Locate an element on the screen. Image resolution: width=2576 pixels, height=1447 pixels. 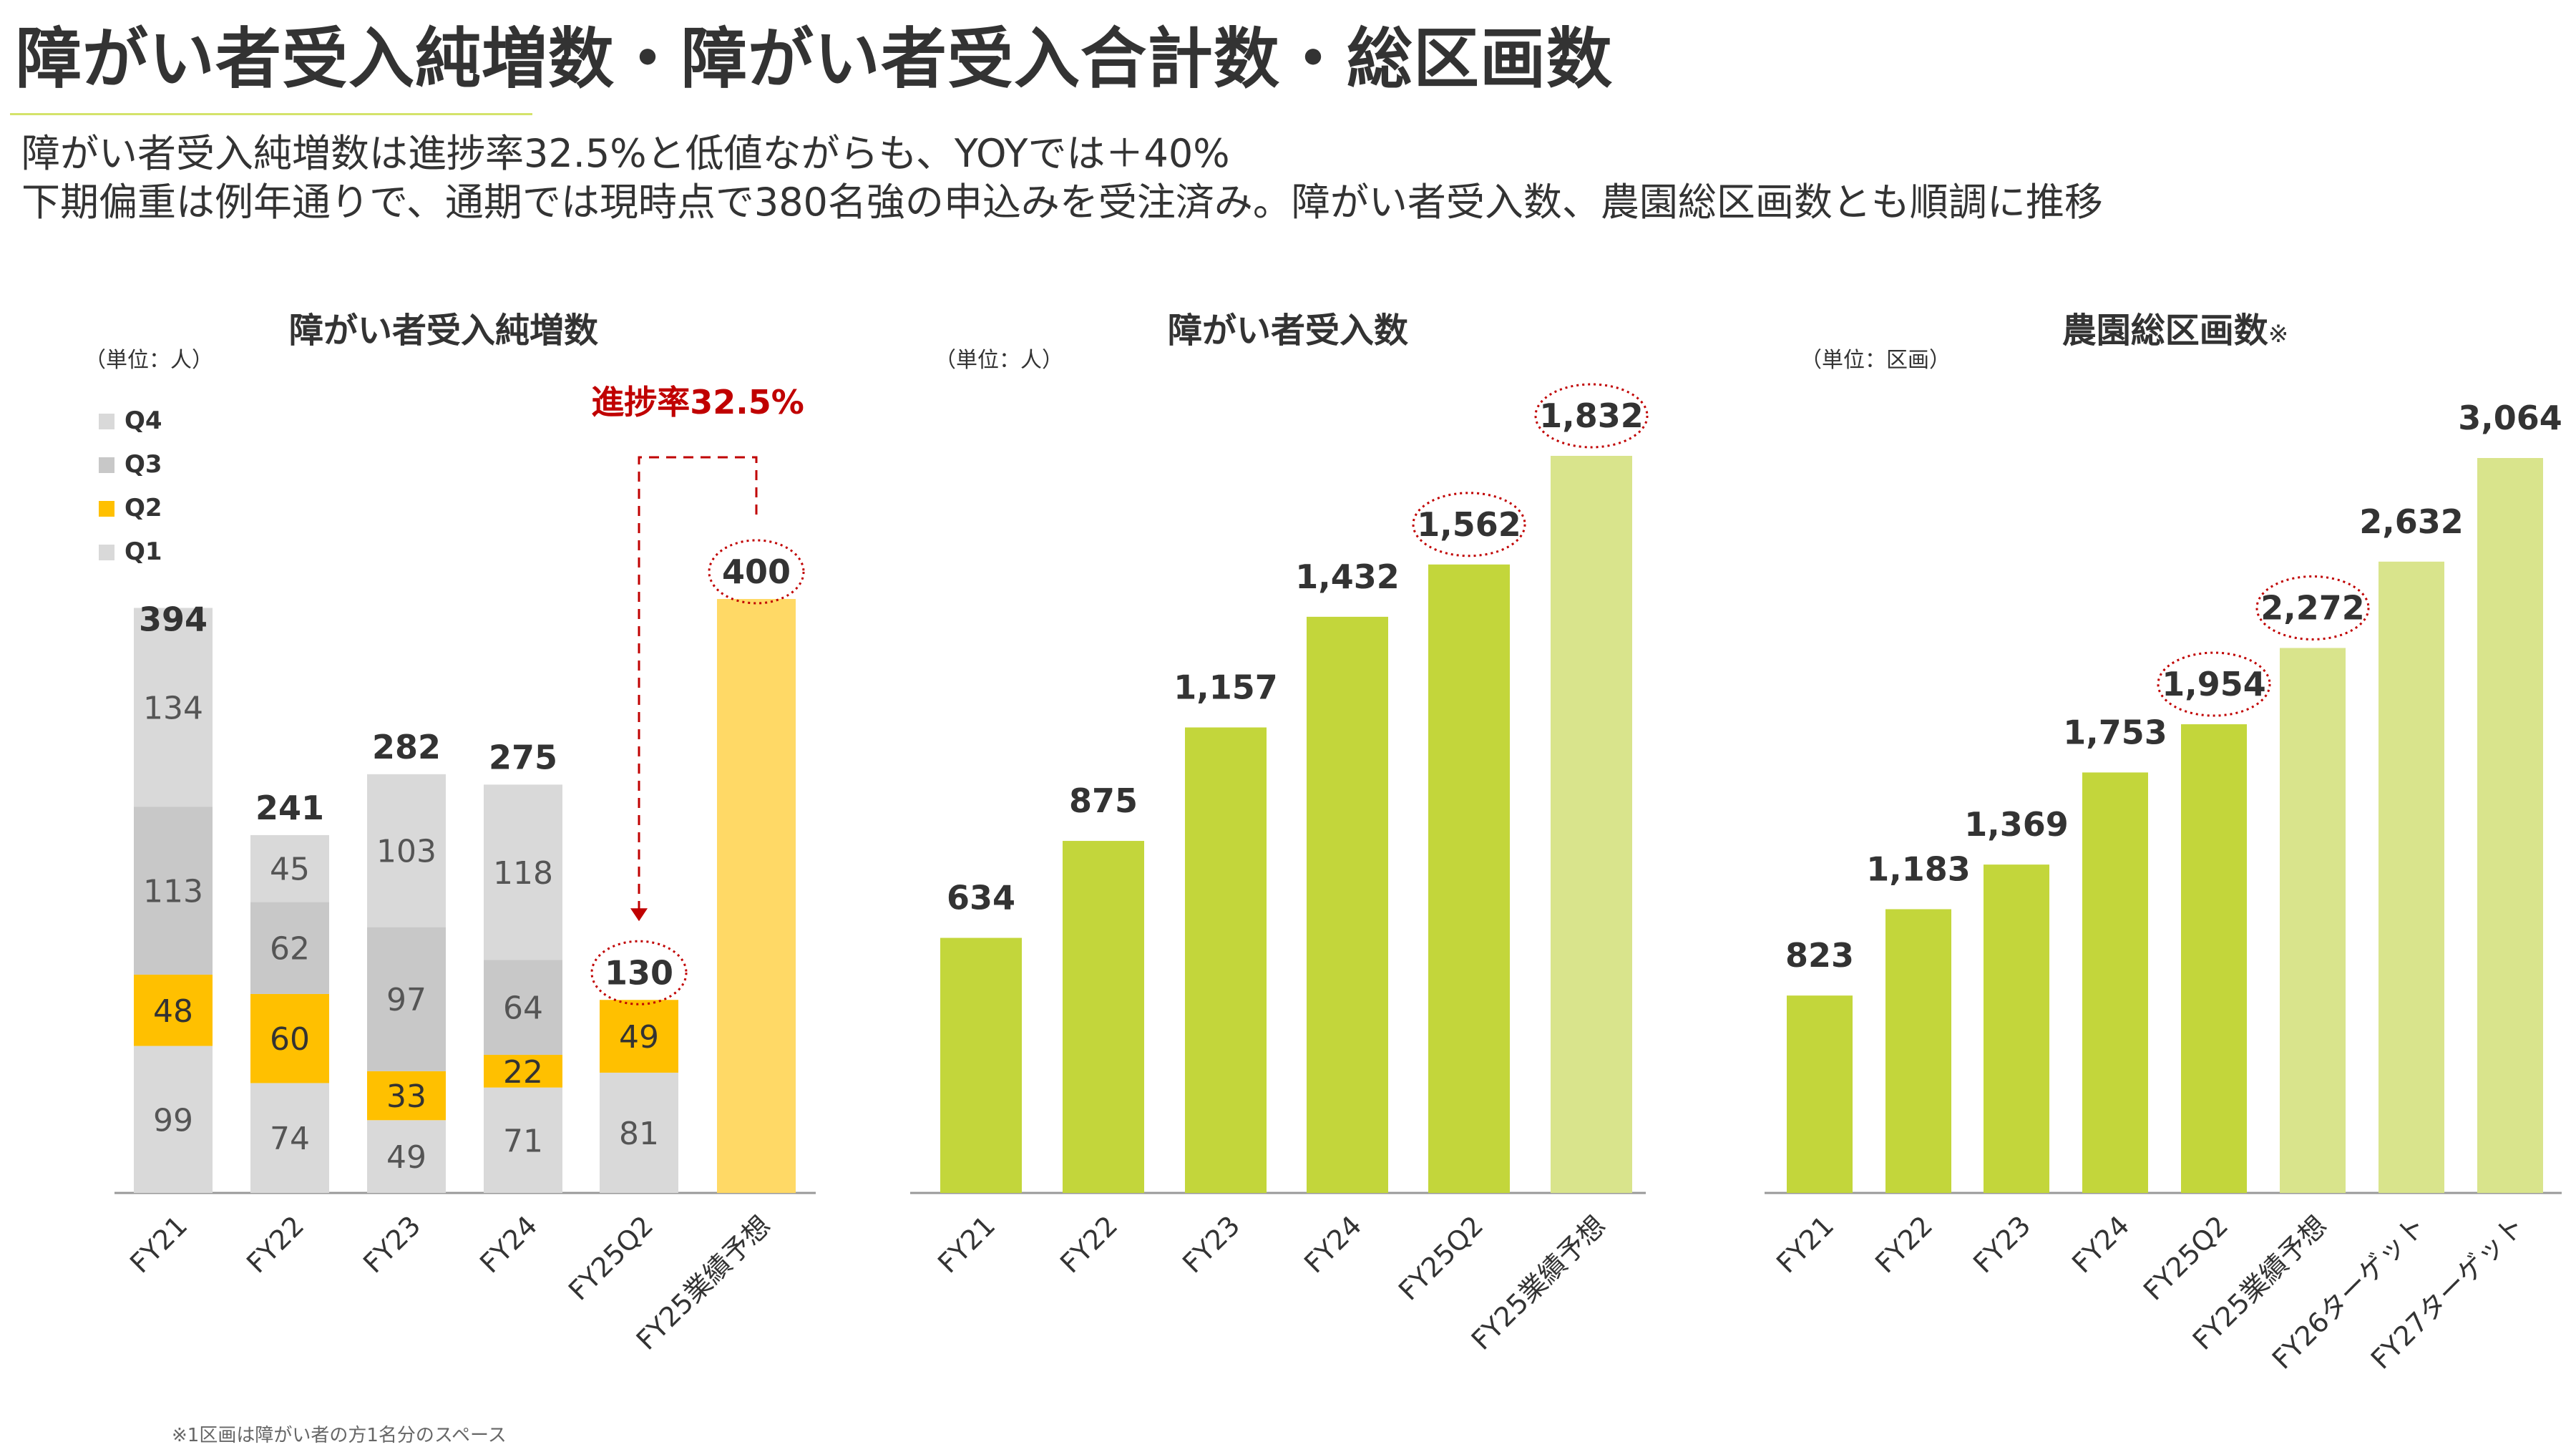
segment-label-q1-3: 71 is located at coordinates (523, 1141).